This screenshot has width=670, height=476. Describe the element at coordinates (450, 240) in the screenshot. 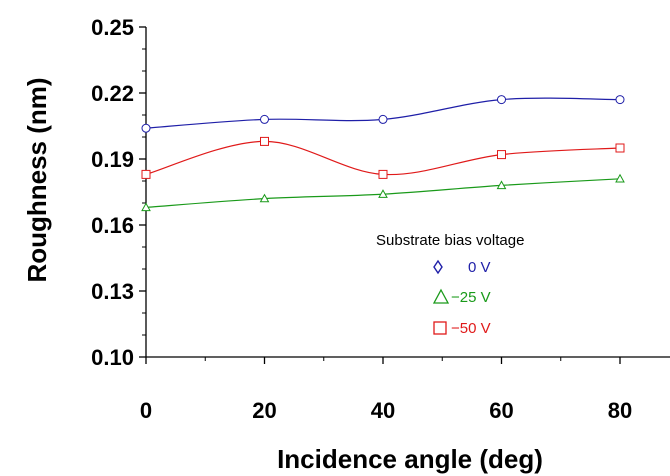

I see `legend-title: Substrate bias voltage` at that location.